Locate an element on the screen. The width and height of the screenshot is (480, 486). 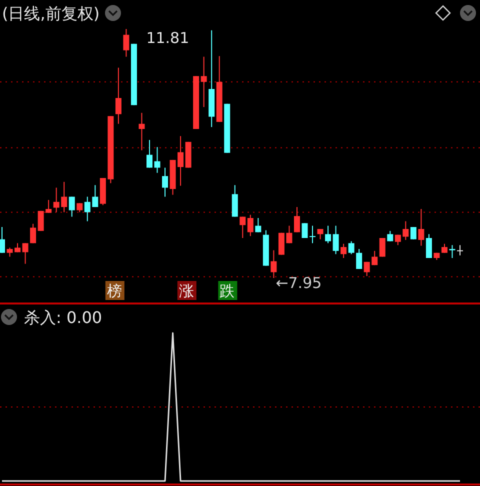
text: 跌 is located at coordinates (227, 291).